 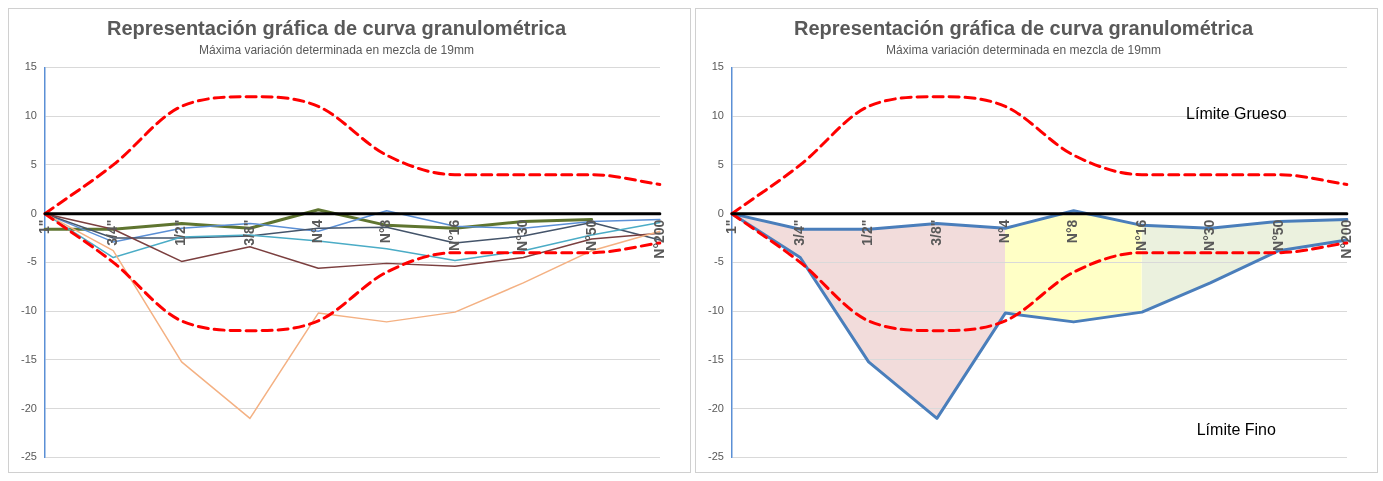 I want to click on x-tick-label: N°30, so click(x=1209, y=235).